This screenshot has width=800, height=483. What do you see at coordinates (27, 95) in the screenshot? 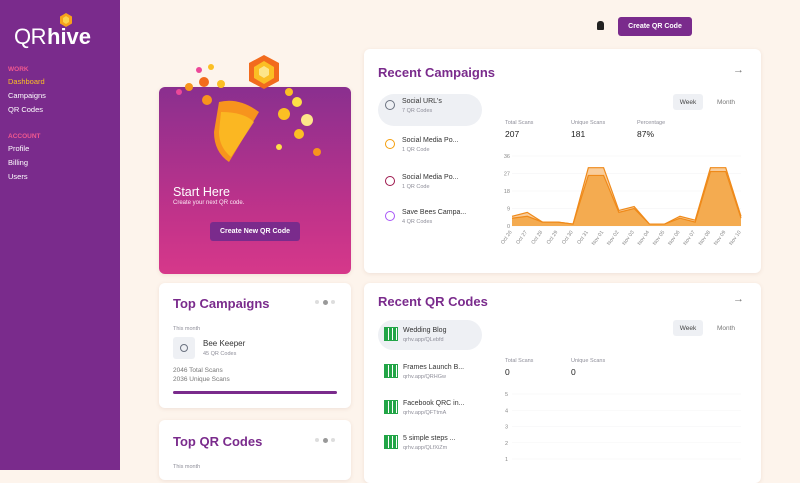
I see `sidebar-link: Campaigns` at bounding box center [27, 95].